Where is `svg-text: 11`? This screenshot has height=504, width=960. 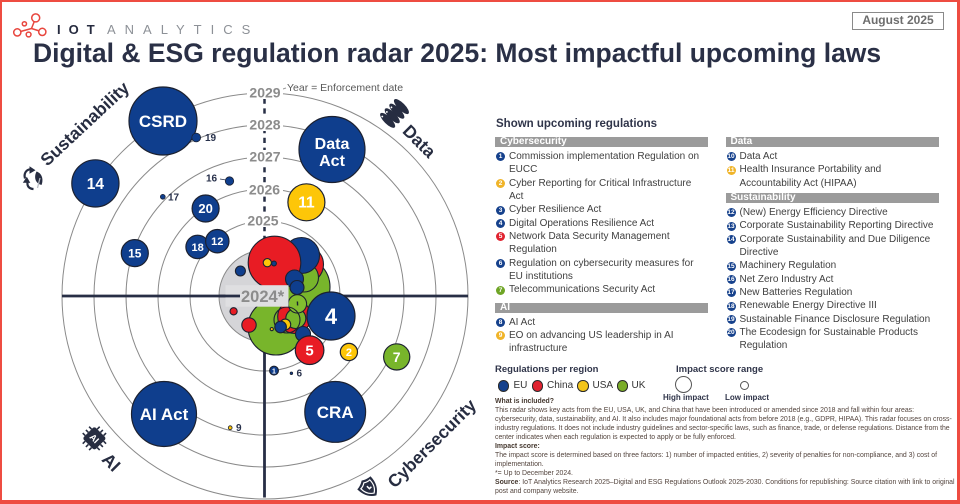 svg-text: 11 is located at coordinates (306, 203).